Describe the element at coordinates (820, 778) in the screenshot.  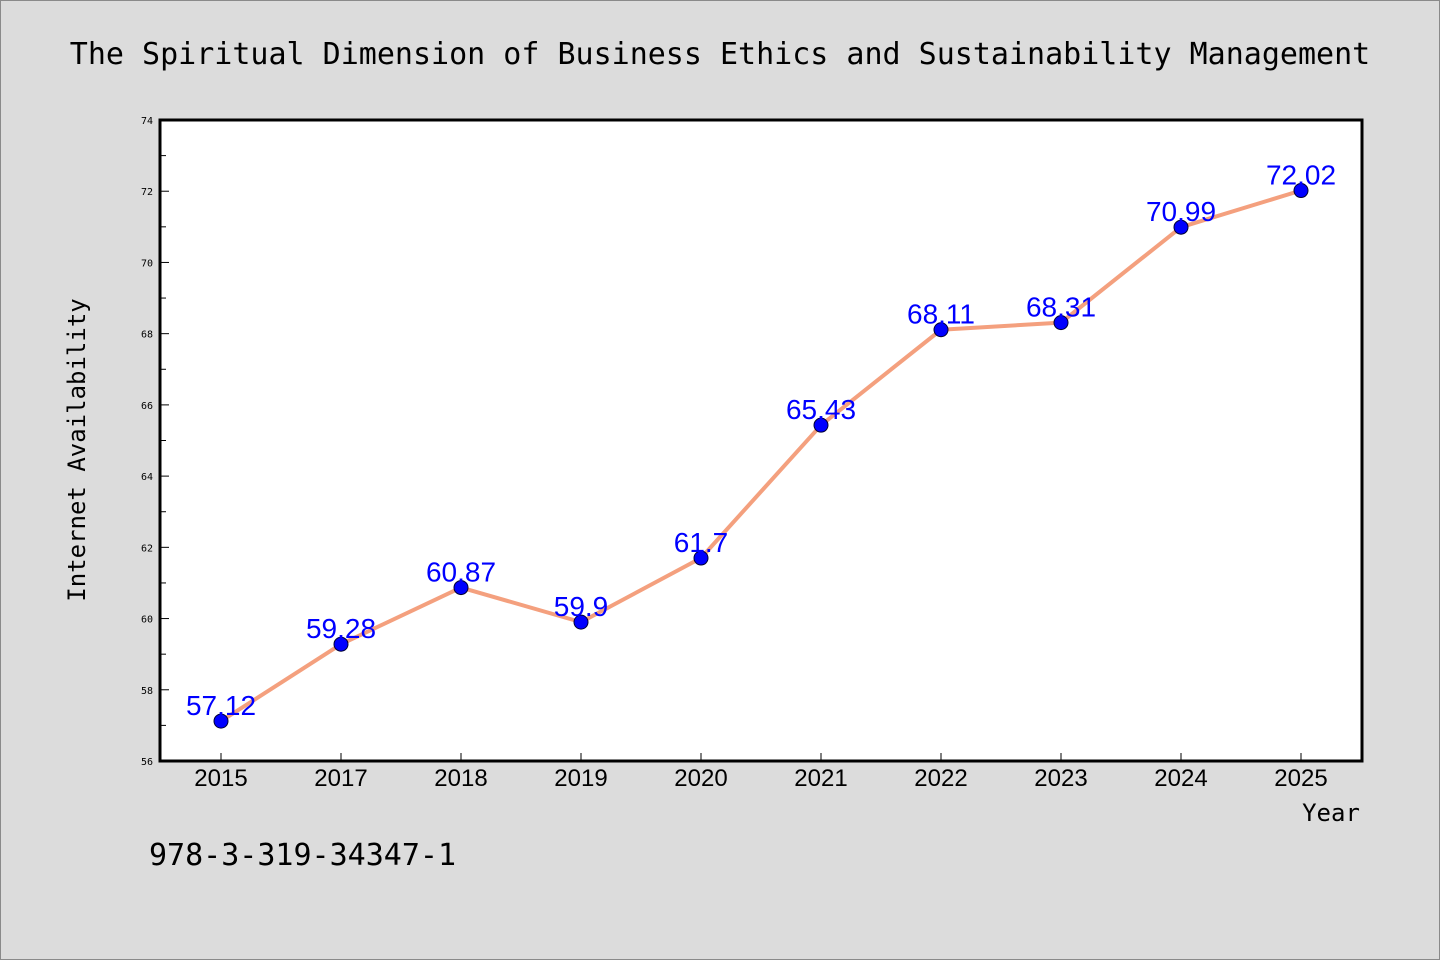
I see `x-tick-label: 2021` at that location.